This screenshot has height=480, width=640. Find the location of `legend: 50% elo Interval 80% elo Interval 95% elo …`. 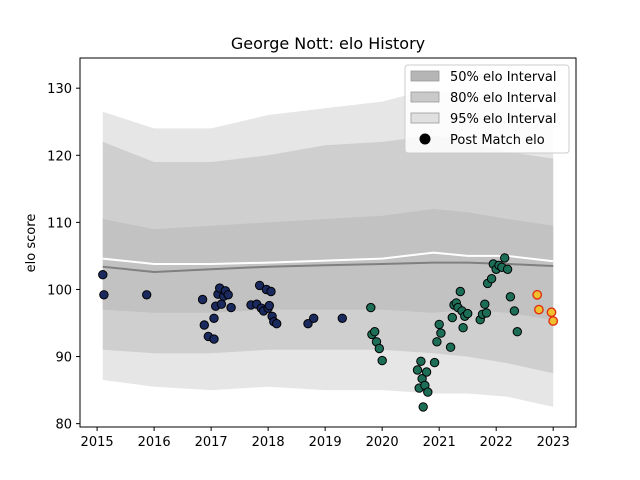

legend: 50% elo Interval 80% elo Interval 95% elo … is located at coordinates (487, 109).